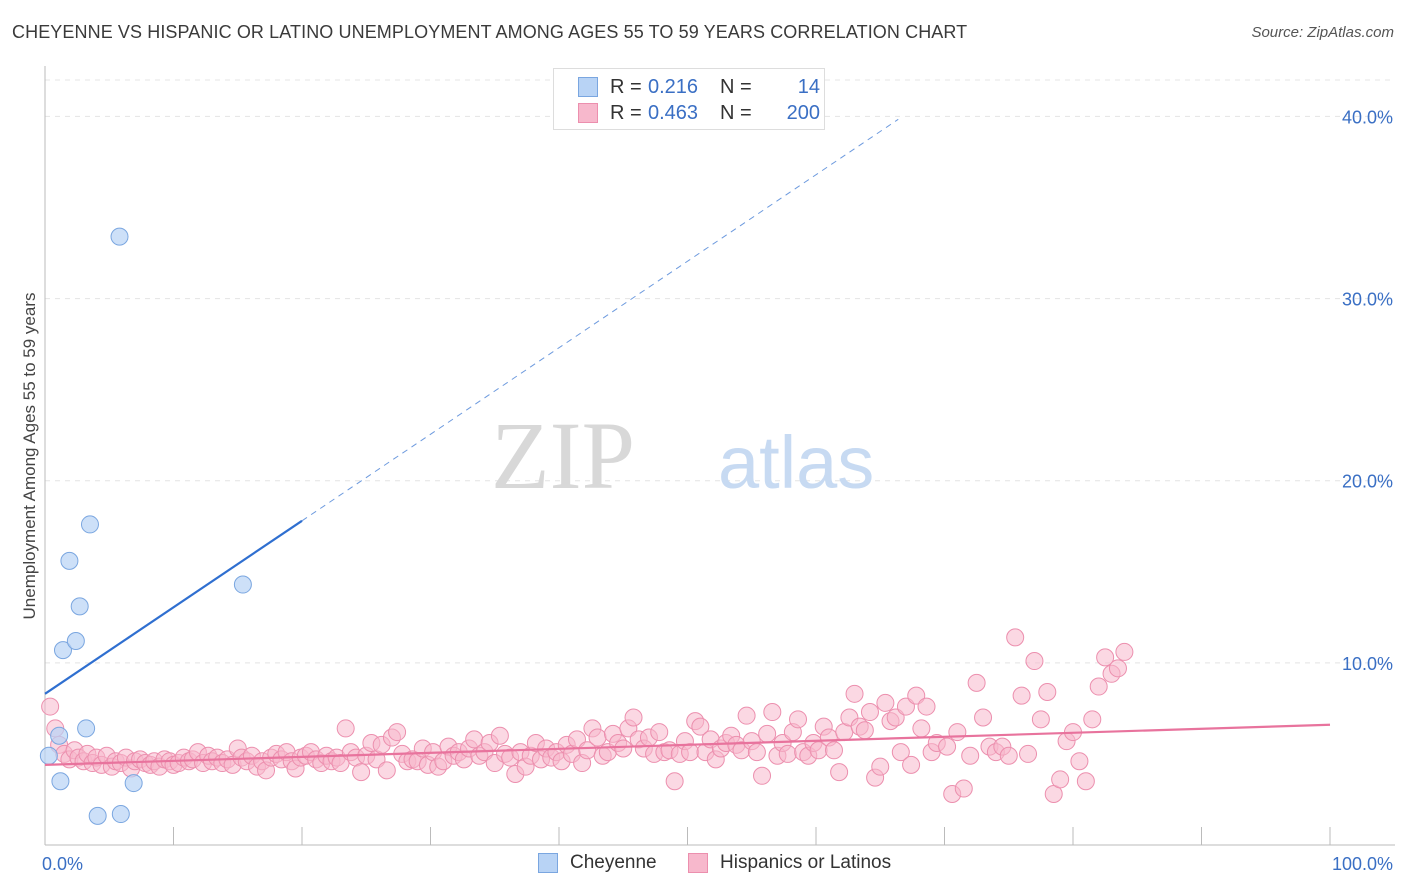 The height and width of the screenshot is (892, 1406). What do you see at coordinates (62, 864) in the screenshot?
I see `x-tick-label: 0.0%` at bounding box center [62, 864].